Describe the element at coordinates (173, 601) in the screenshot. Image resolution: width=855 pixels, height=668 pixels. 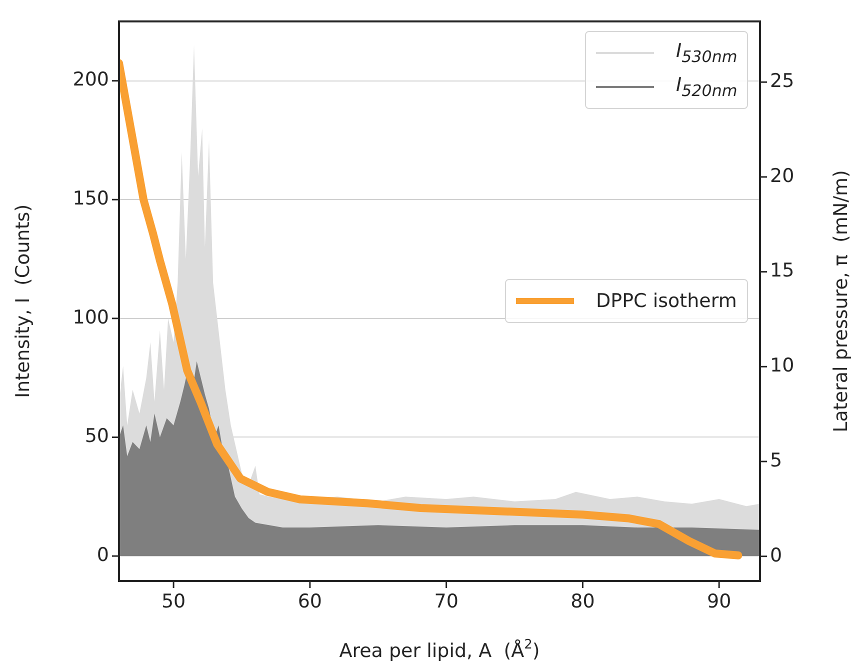
I see `x-tick-label: 50` at that location.